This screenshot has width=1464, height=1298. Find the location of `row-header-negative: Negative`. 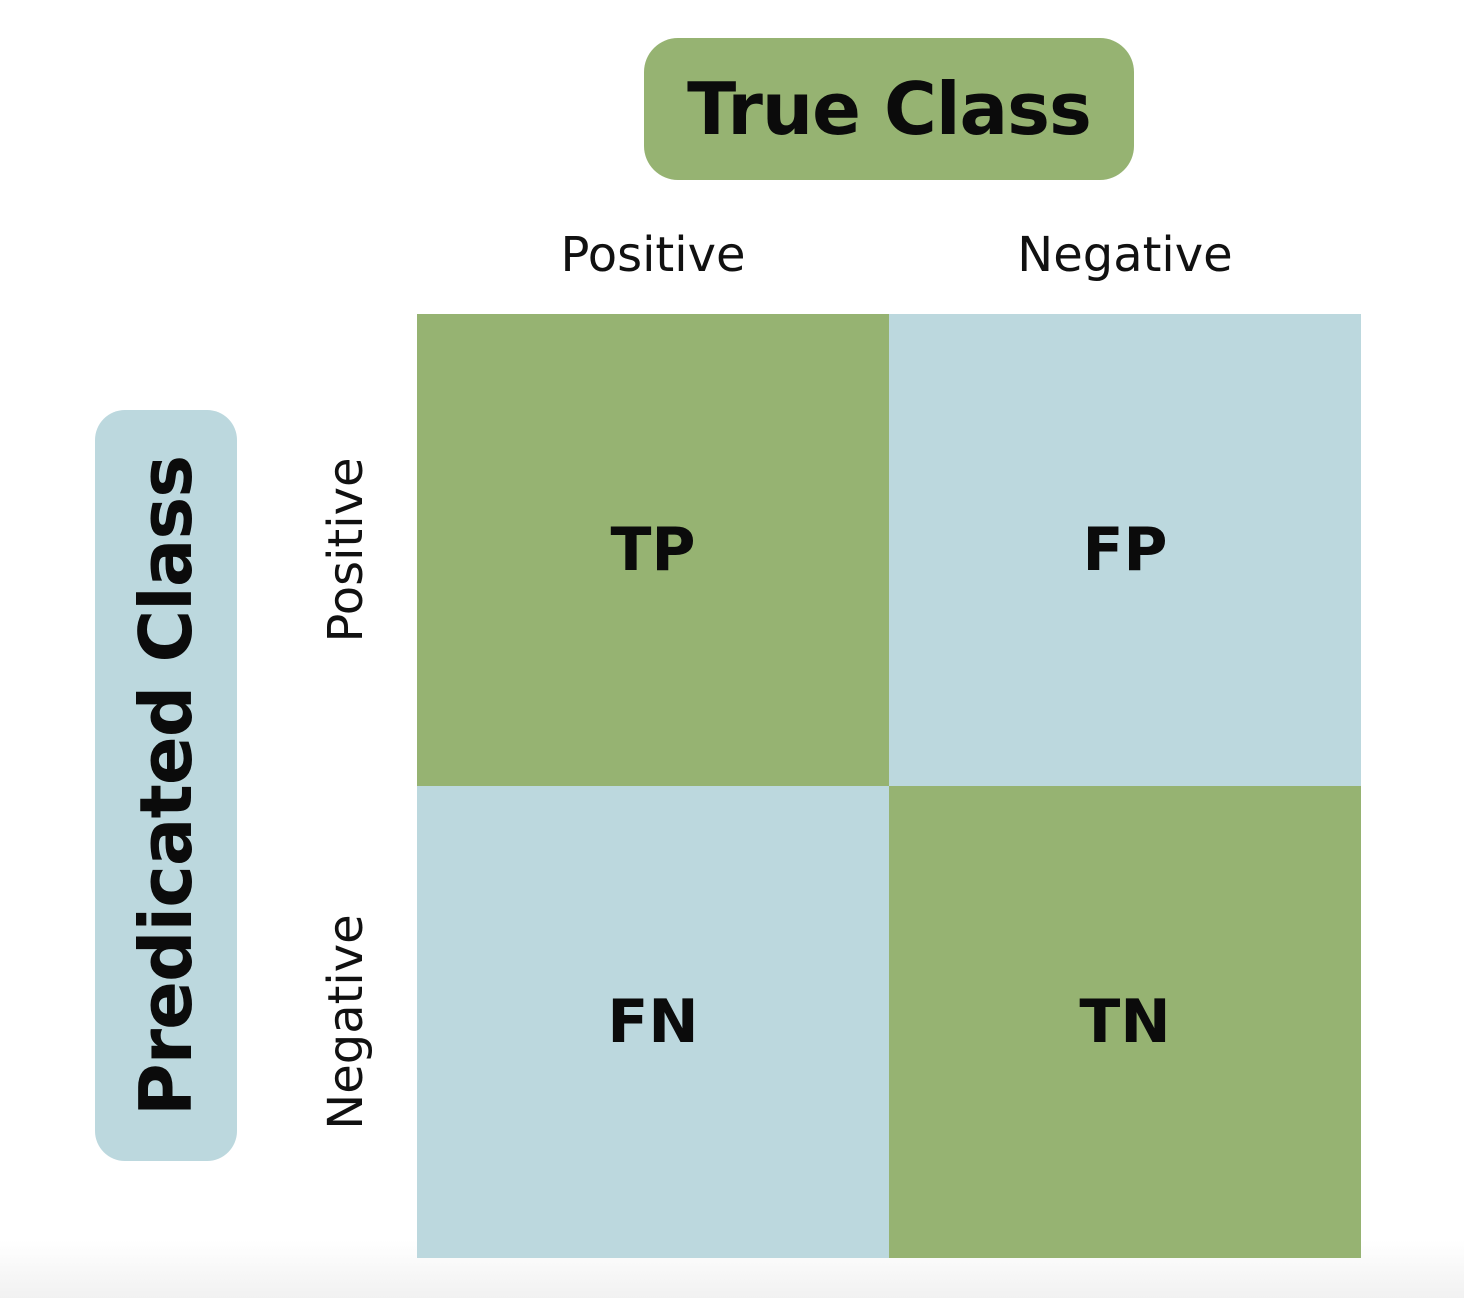

row-header-negative: Negative is located at coordinates (346, 1022).